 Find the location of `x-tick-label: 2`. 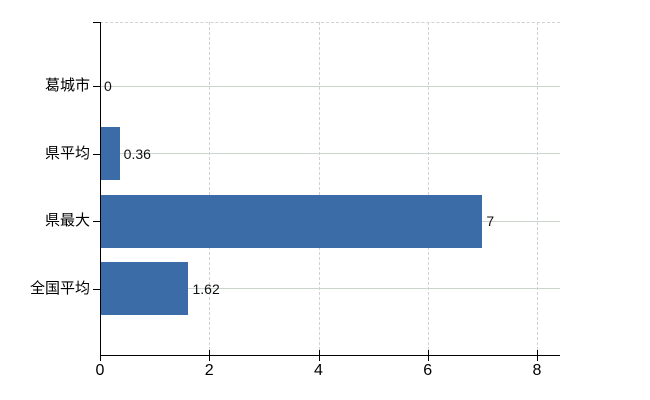

x-tick-label: 2 is located at coordinates (209, 370).